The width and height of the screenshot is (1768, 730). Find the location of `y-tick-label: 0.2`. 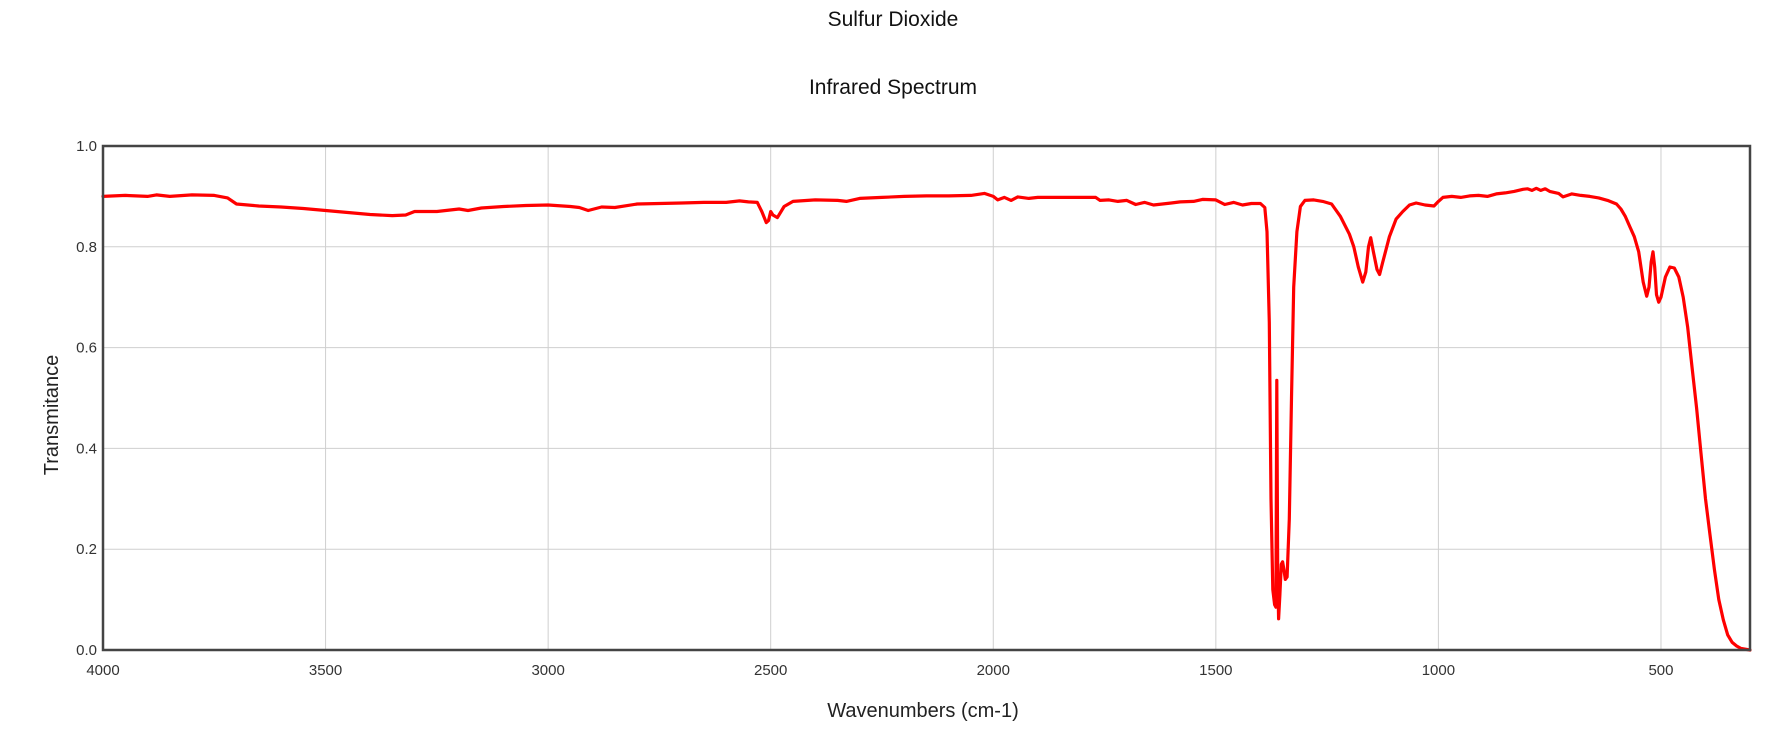

y-tick-label: 0.2 is located at coordinates (86, 549).